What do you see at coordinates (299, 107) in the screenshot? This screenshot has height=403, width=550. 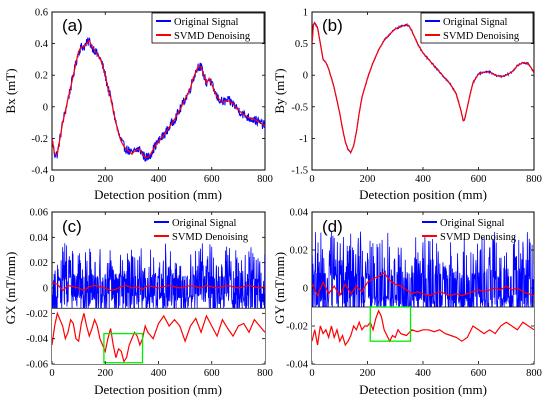 I see `y-tick-label: -0.5` at bounding box center [299, 107].